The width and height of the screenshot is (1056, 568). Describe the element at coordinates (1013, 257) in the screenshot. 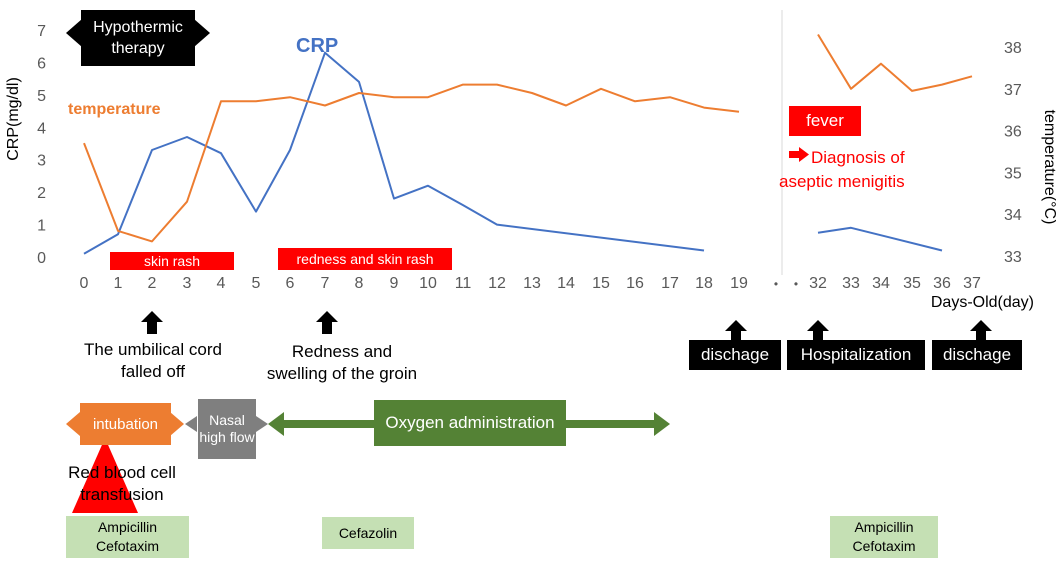

I see `right-tick-label: 33` at that location.